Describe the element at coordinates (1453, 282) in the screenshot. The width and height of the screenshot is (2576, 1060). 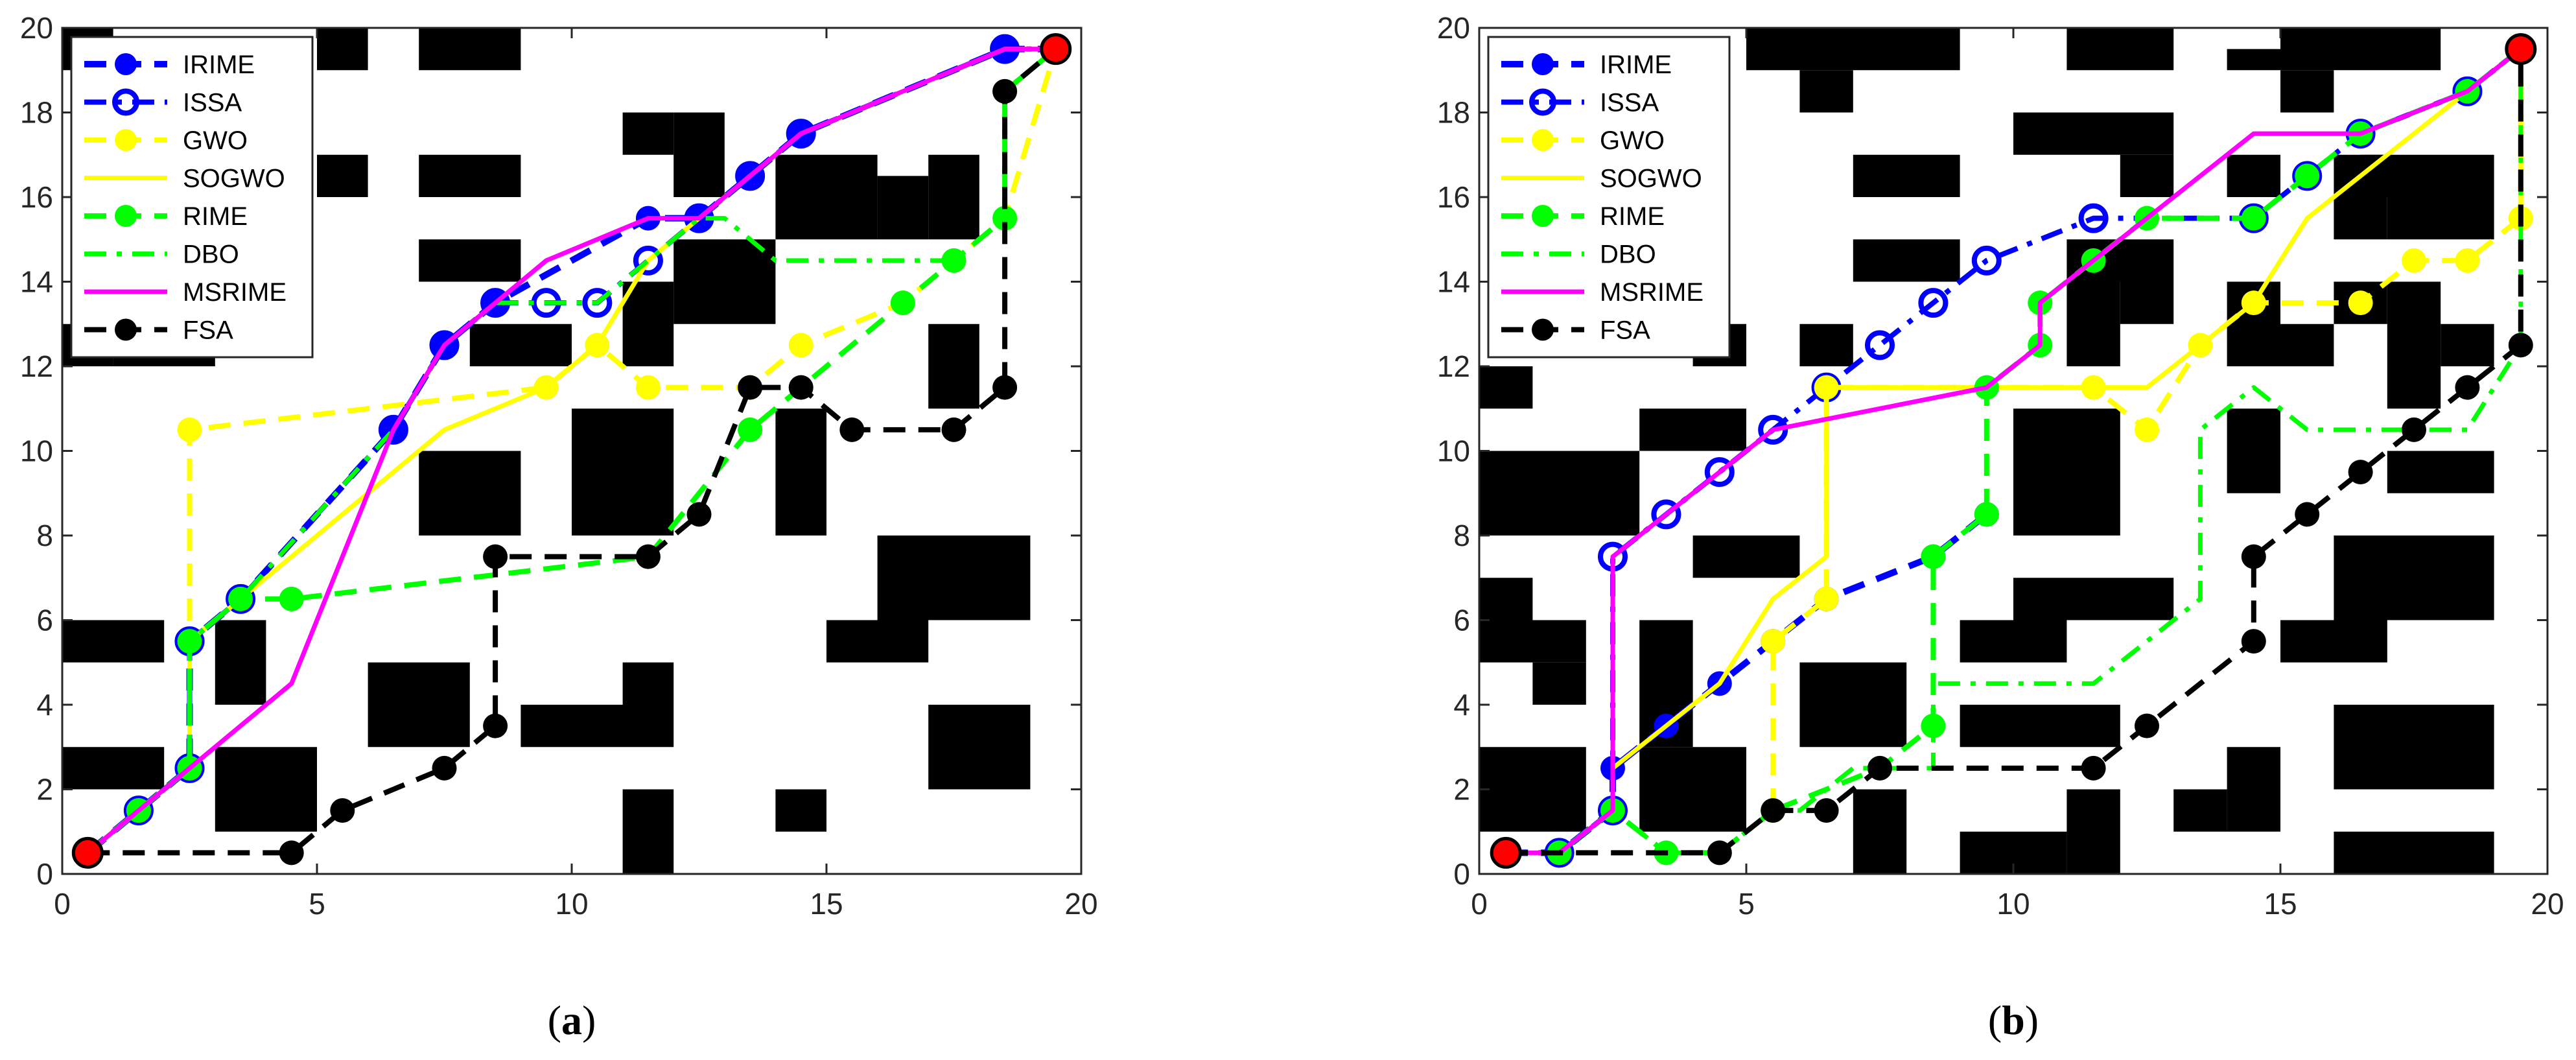
I see `y-tick-label: 14` at that location.